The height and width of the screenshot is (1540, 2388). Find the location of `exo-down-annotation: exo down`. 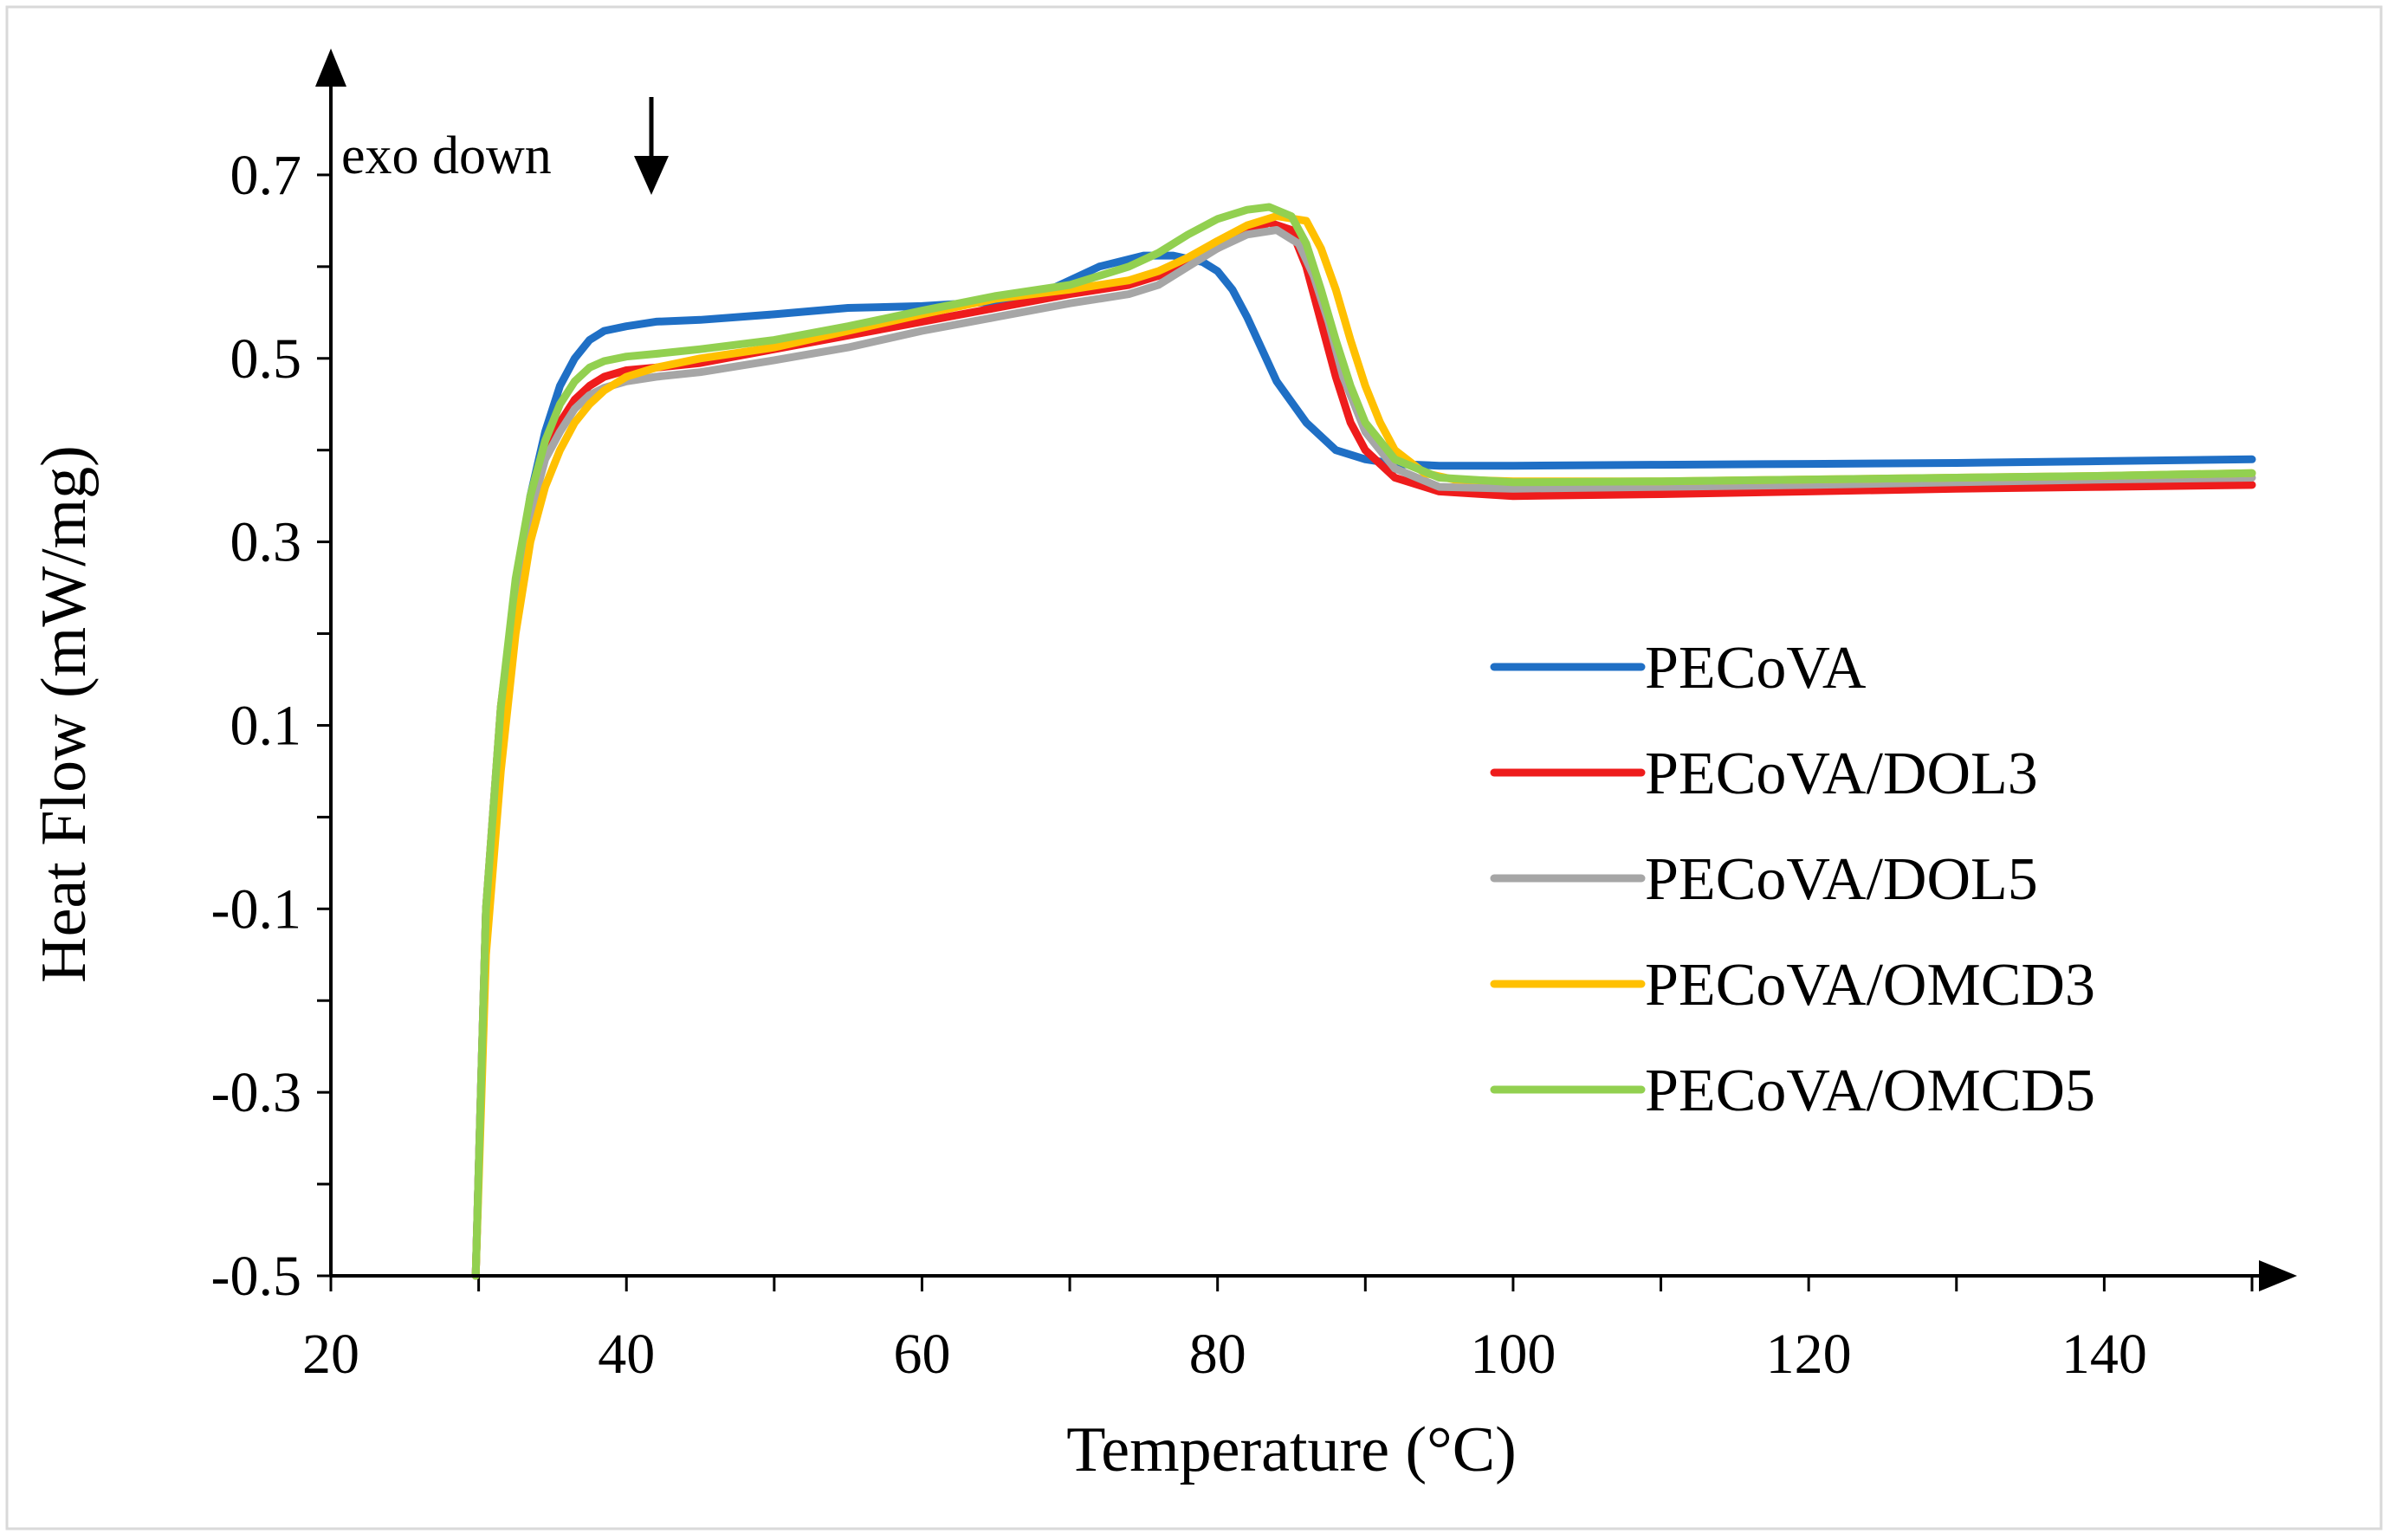

exo-down-annotation: exo down is located at coordinates (505, 146).